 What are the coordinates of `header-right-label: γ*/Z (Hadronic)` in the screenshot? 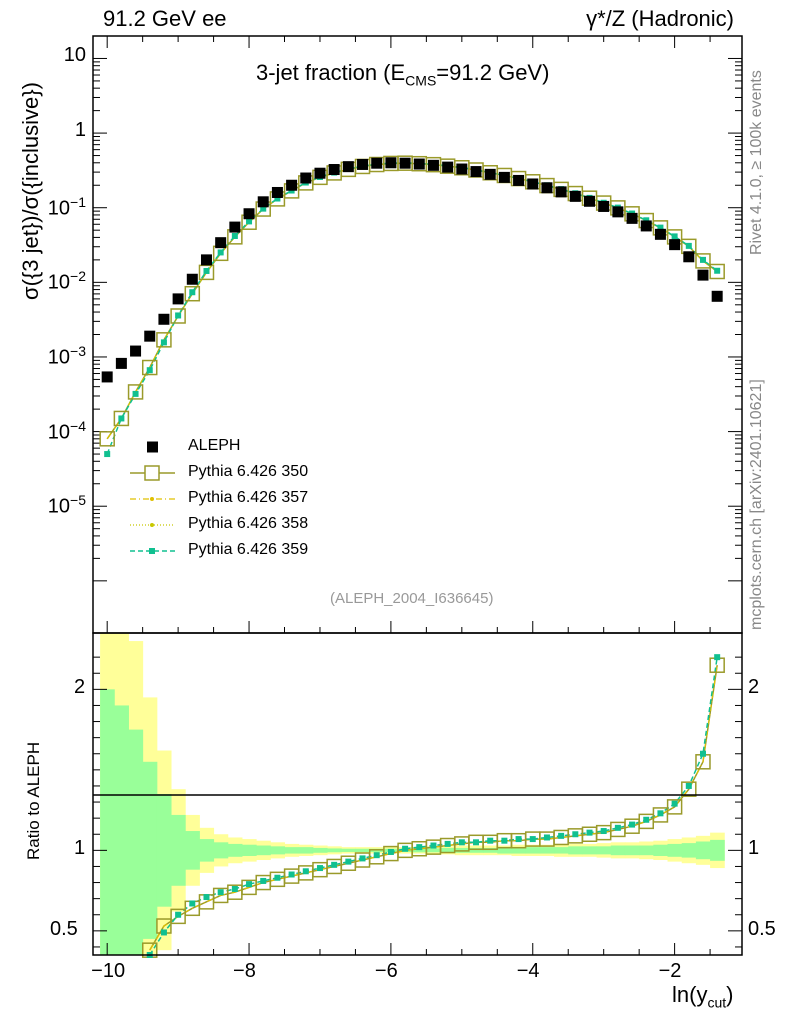 It's located at (660, 18).